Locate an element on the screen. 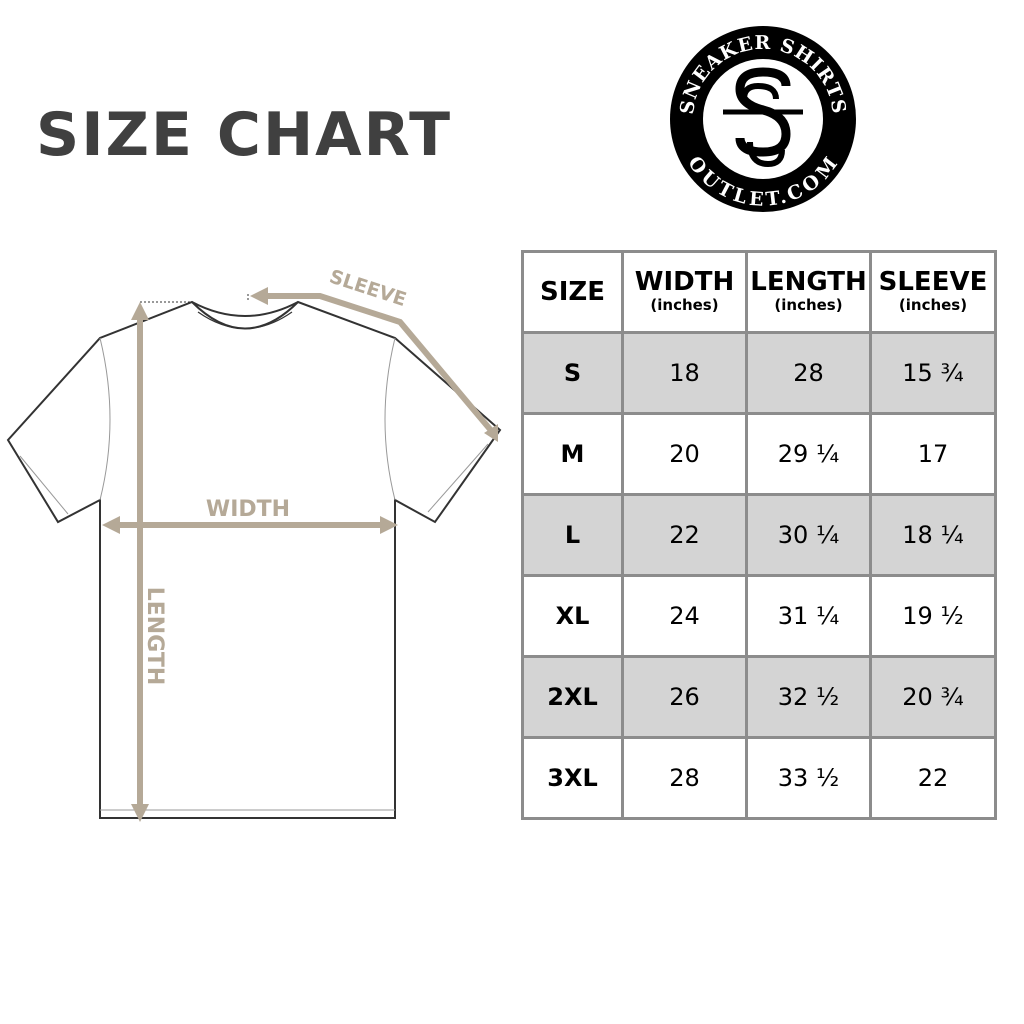  width-label: WIDTH is located at coordinates (248, 509).